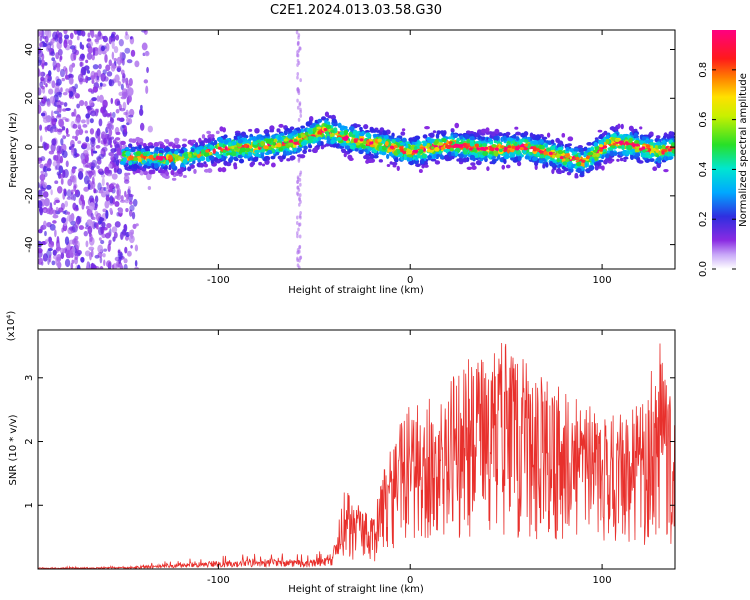 This screenshot has width=750, height=600. I want to click on colorbar-scale, so click(724, 149).